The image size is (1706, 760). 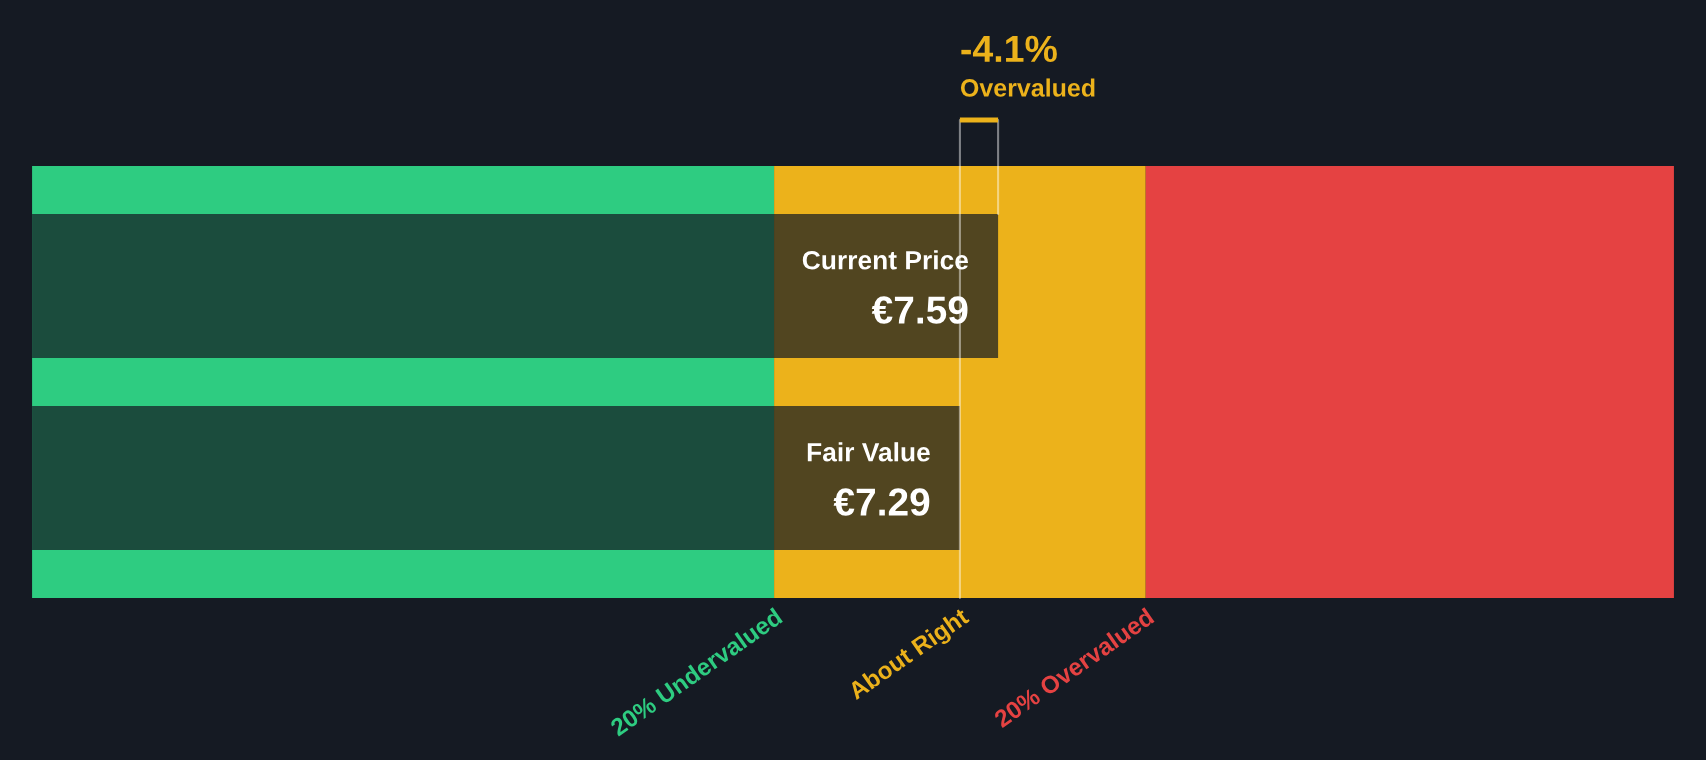 What do you see at coordinates (881, 502) in the screenshot?
I see `data-label: €7.29` at bounding box center [881, 502].